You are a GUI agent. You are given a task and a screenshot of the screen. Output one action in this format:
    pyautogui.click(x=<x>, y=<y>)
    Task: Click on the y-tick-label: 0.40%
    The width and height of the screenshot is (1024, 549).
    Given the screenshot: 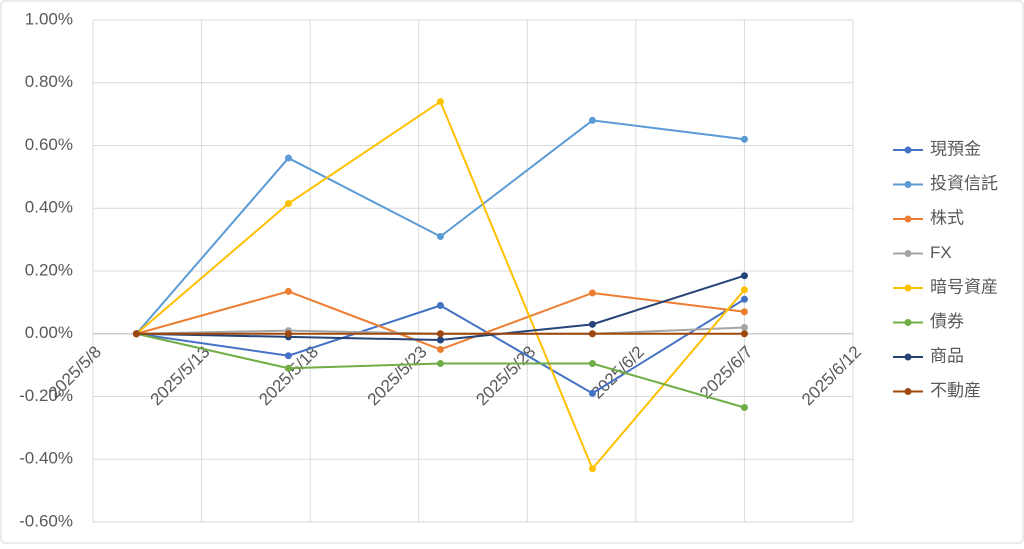 What is the action you would take?
    pyautogui.click(x=49, y=207)
    